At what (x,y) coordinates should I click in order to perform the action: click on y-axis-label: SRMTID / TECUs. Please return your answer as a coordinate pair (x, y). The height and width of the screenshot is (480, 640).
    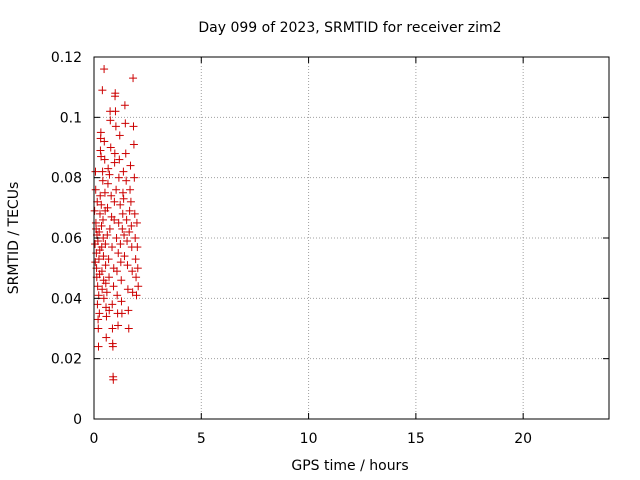
    Looking at the image, I should click on (14, 238).